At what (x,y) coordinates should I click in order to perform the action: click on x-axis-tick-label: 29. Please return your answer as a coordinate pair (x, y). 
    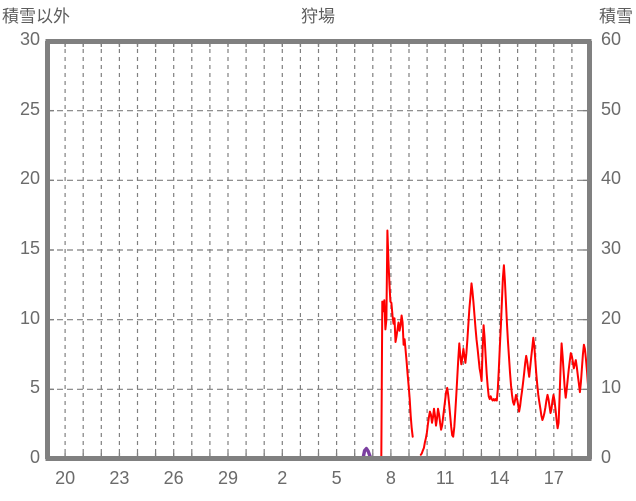
    Looking at the image, I should click on (228, 478).